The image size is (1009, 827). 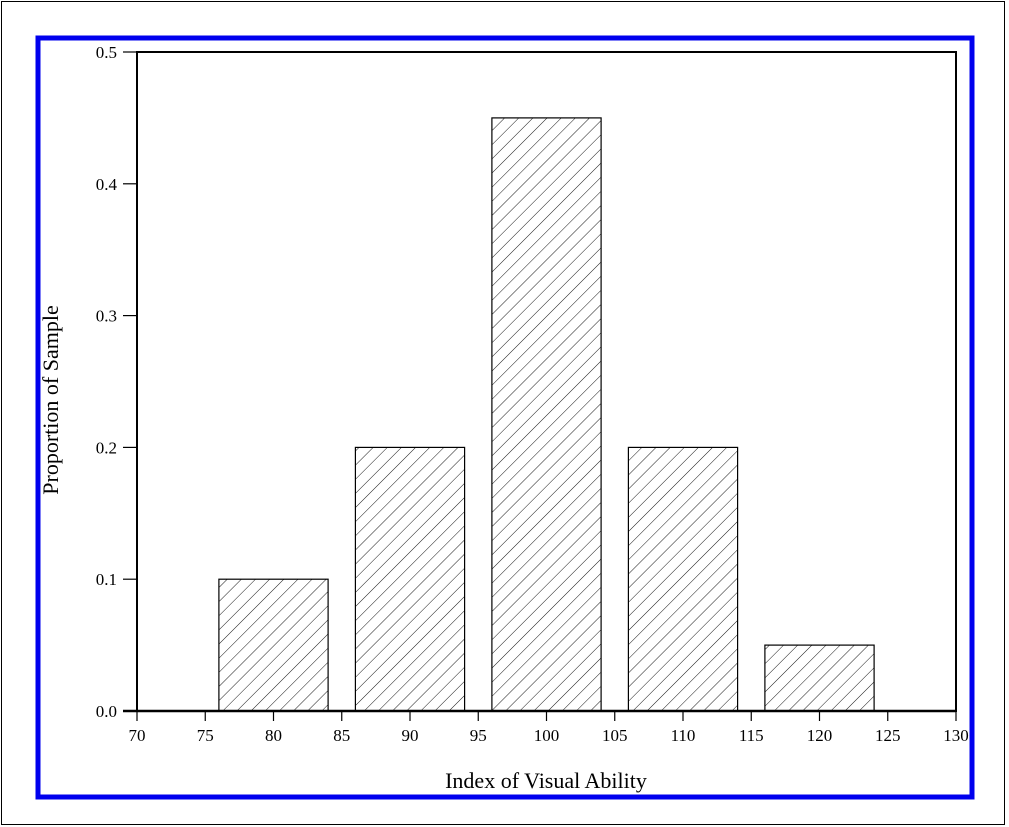 I want to click on y-tick-label-5: 0.5, so click(x=106, y=52).